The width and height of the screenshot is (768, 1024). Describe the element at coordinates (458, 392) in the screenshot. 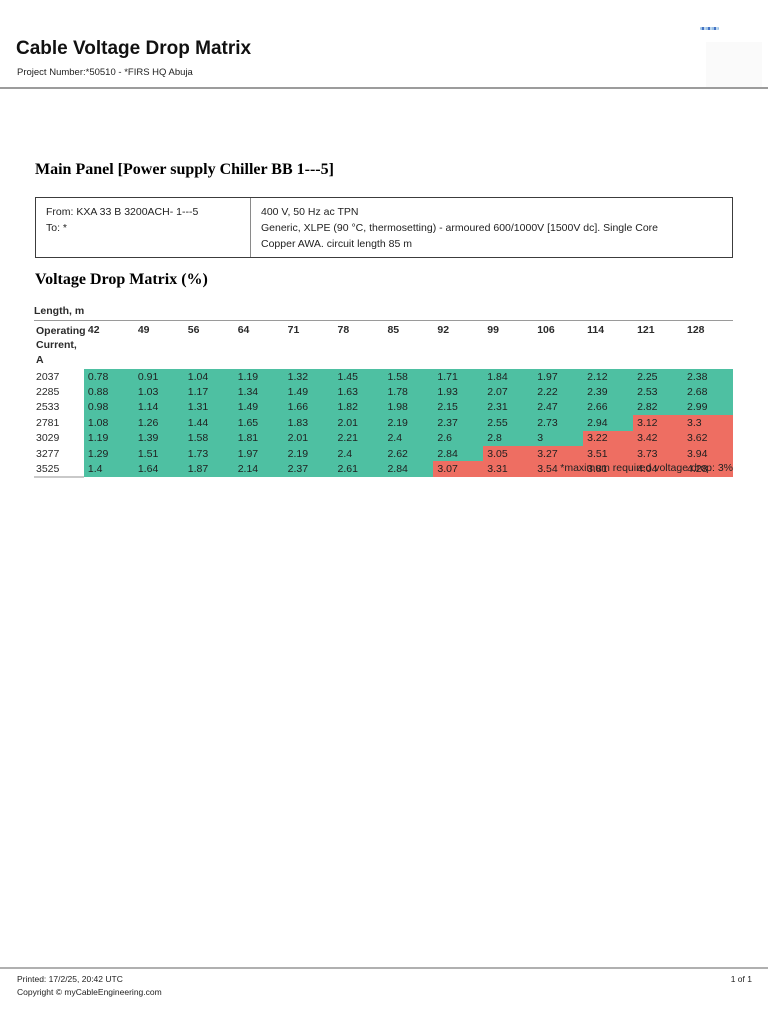

I see `voltage-drop-cell: 1.93` at that location.